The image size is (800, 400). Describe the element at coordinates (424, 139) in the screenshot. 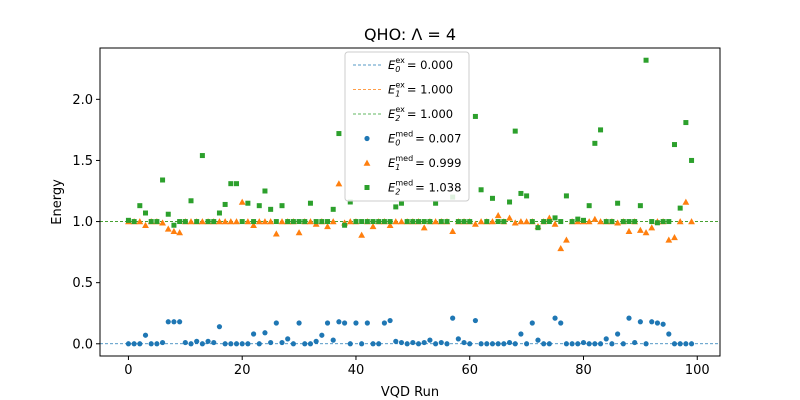

I see `legend-label: E0med = 0.007` at that location.